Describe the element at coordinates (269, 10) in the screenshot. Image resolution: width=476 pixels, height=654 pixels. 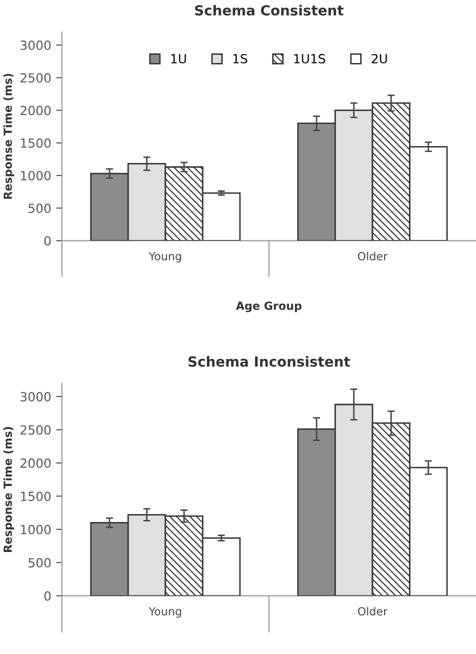
I see `chart-title: Schema Consistent` at that location.